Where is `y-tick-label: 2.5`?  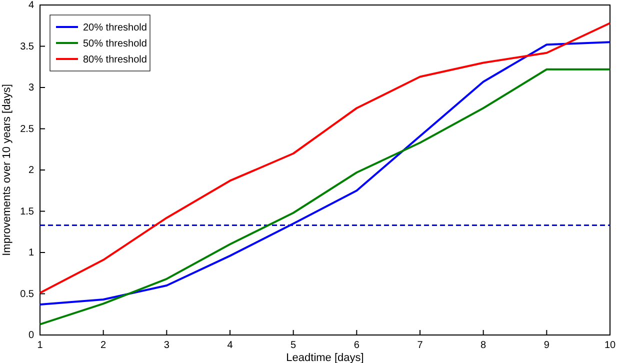 y-tick-label: 2.5 is located at coordinates (27, 129).